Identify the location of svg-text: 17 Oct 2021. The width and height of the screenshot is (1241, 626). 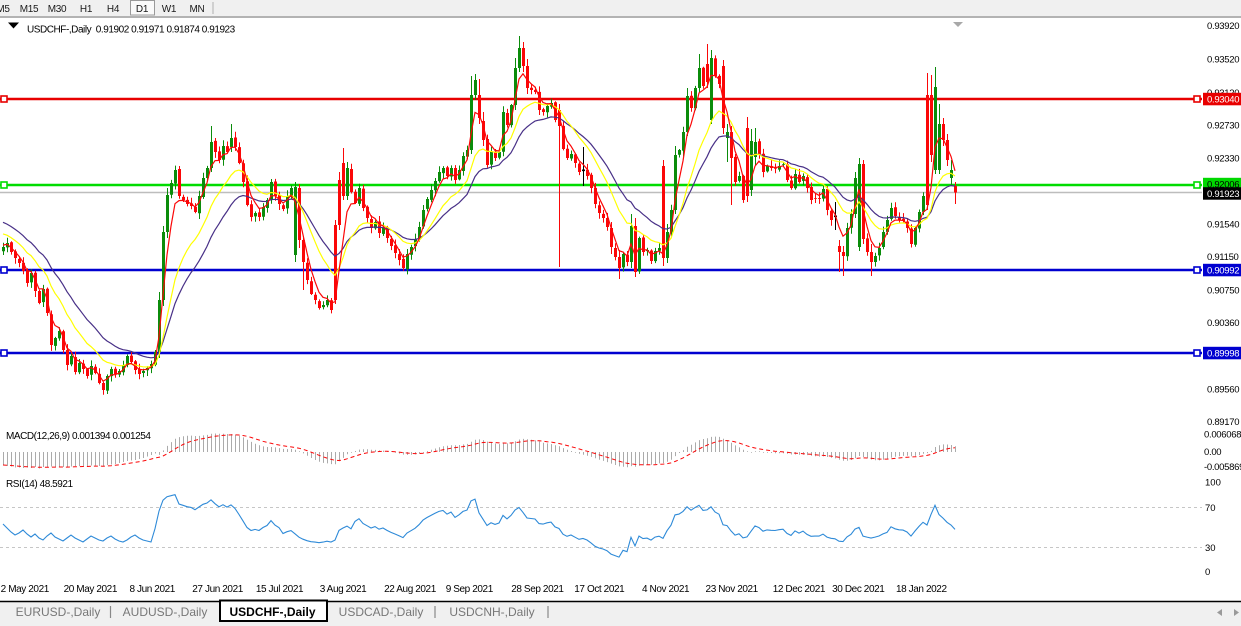
(599, 589).